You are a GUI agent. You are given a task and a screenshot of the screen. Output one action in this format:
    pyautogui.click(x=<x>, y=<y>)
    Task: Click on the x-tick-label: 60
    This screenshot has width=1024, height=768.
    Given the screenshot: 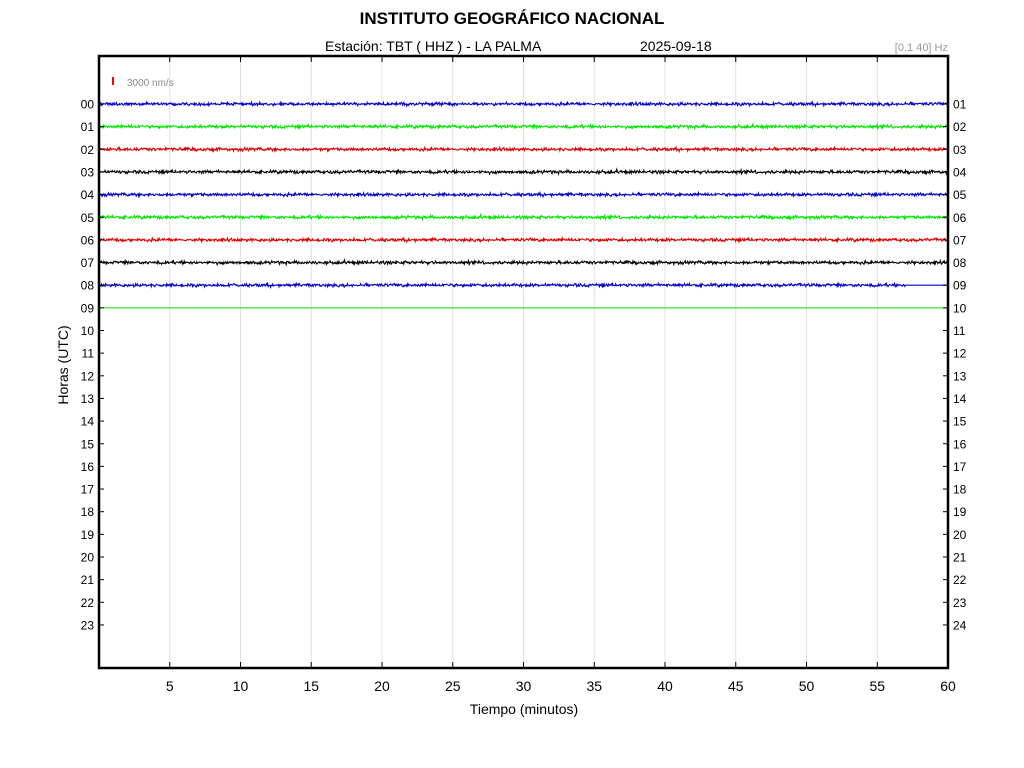 What is the action you would take?
    pyautogui.click(x=948, y=686)
    